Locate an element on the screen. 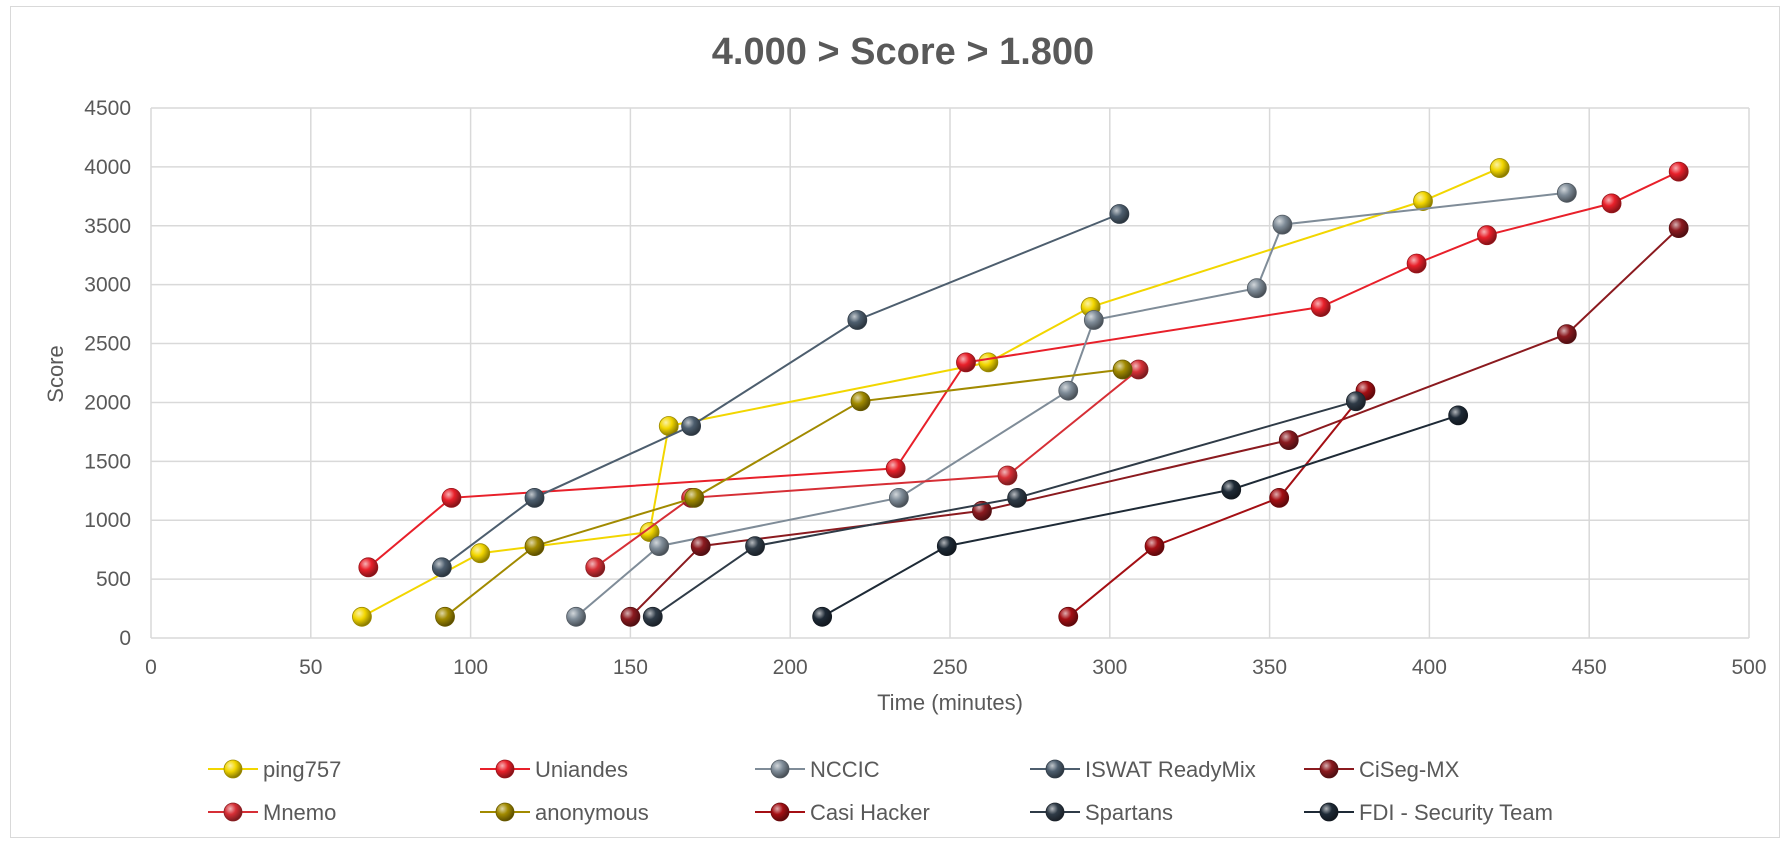  x-tick-label: 450 is located at coordinates (1589, 667).